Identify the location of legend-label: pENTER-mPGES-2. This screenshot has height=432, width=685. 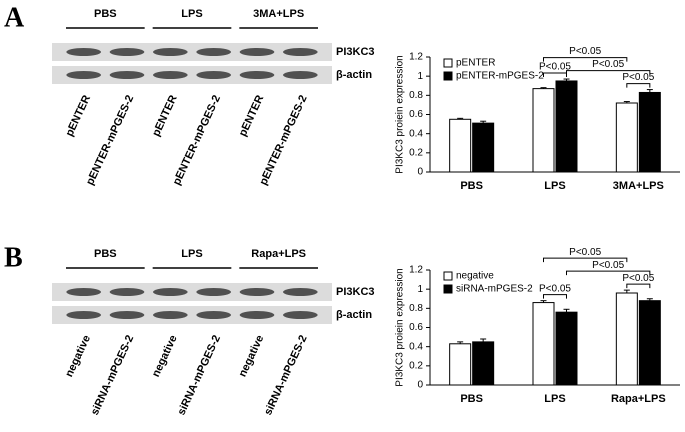
(500, 76).